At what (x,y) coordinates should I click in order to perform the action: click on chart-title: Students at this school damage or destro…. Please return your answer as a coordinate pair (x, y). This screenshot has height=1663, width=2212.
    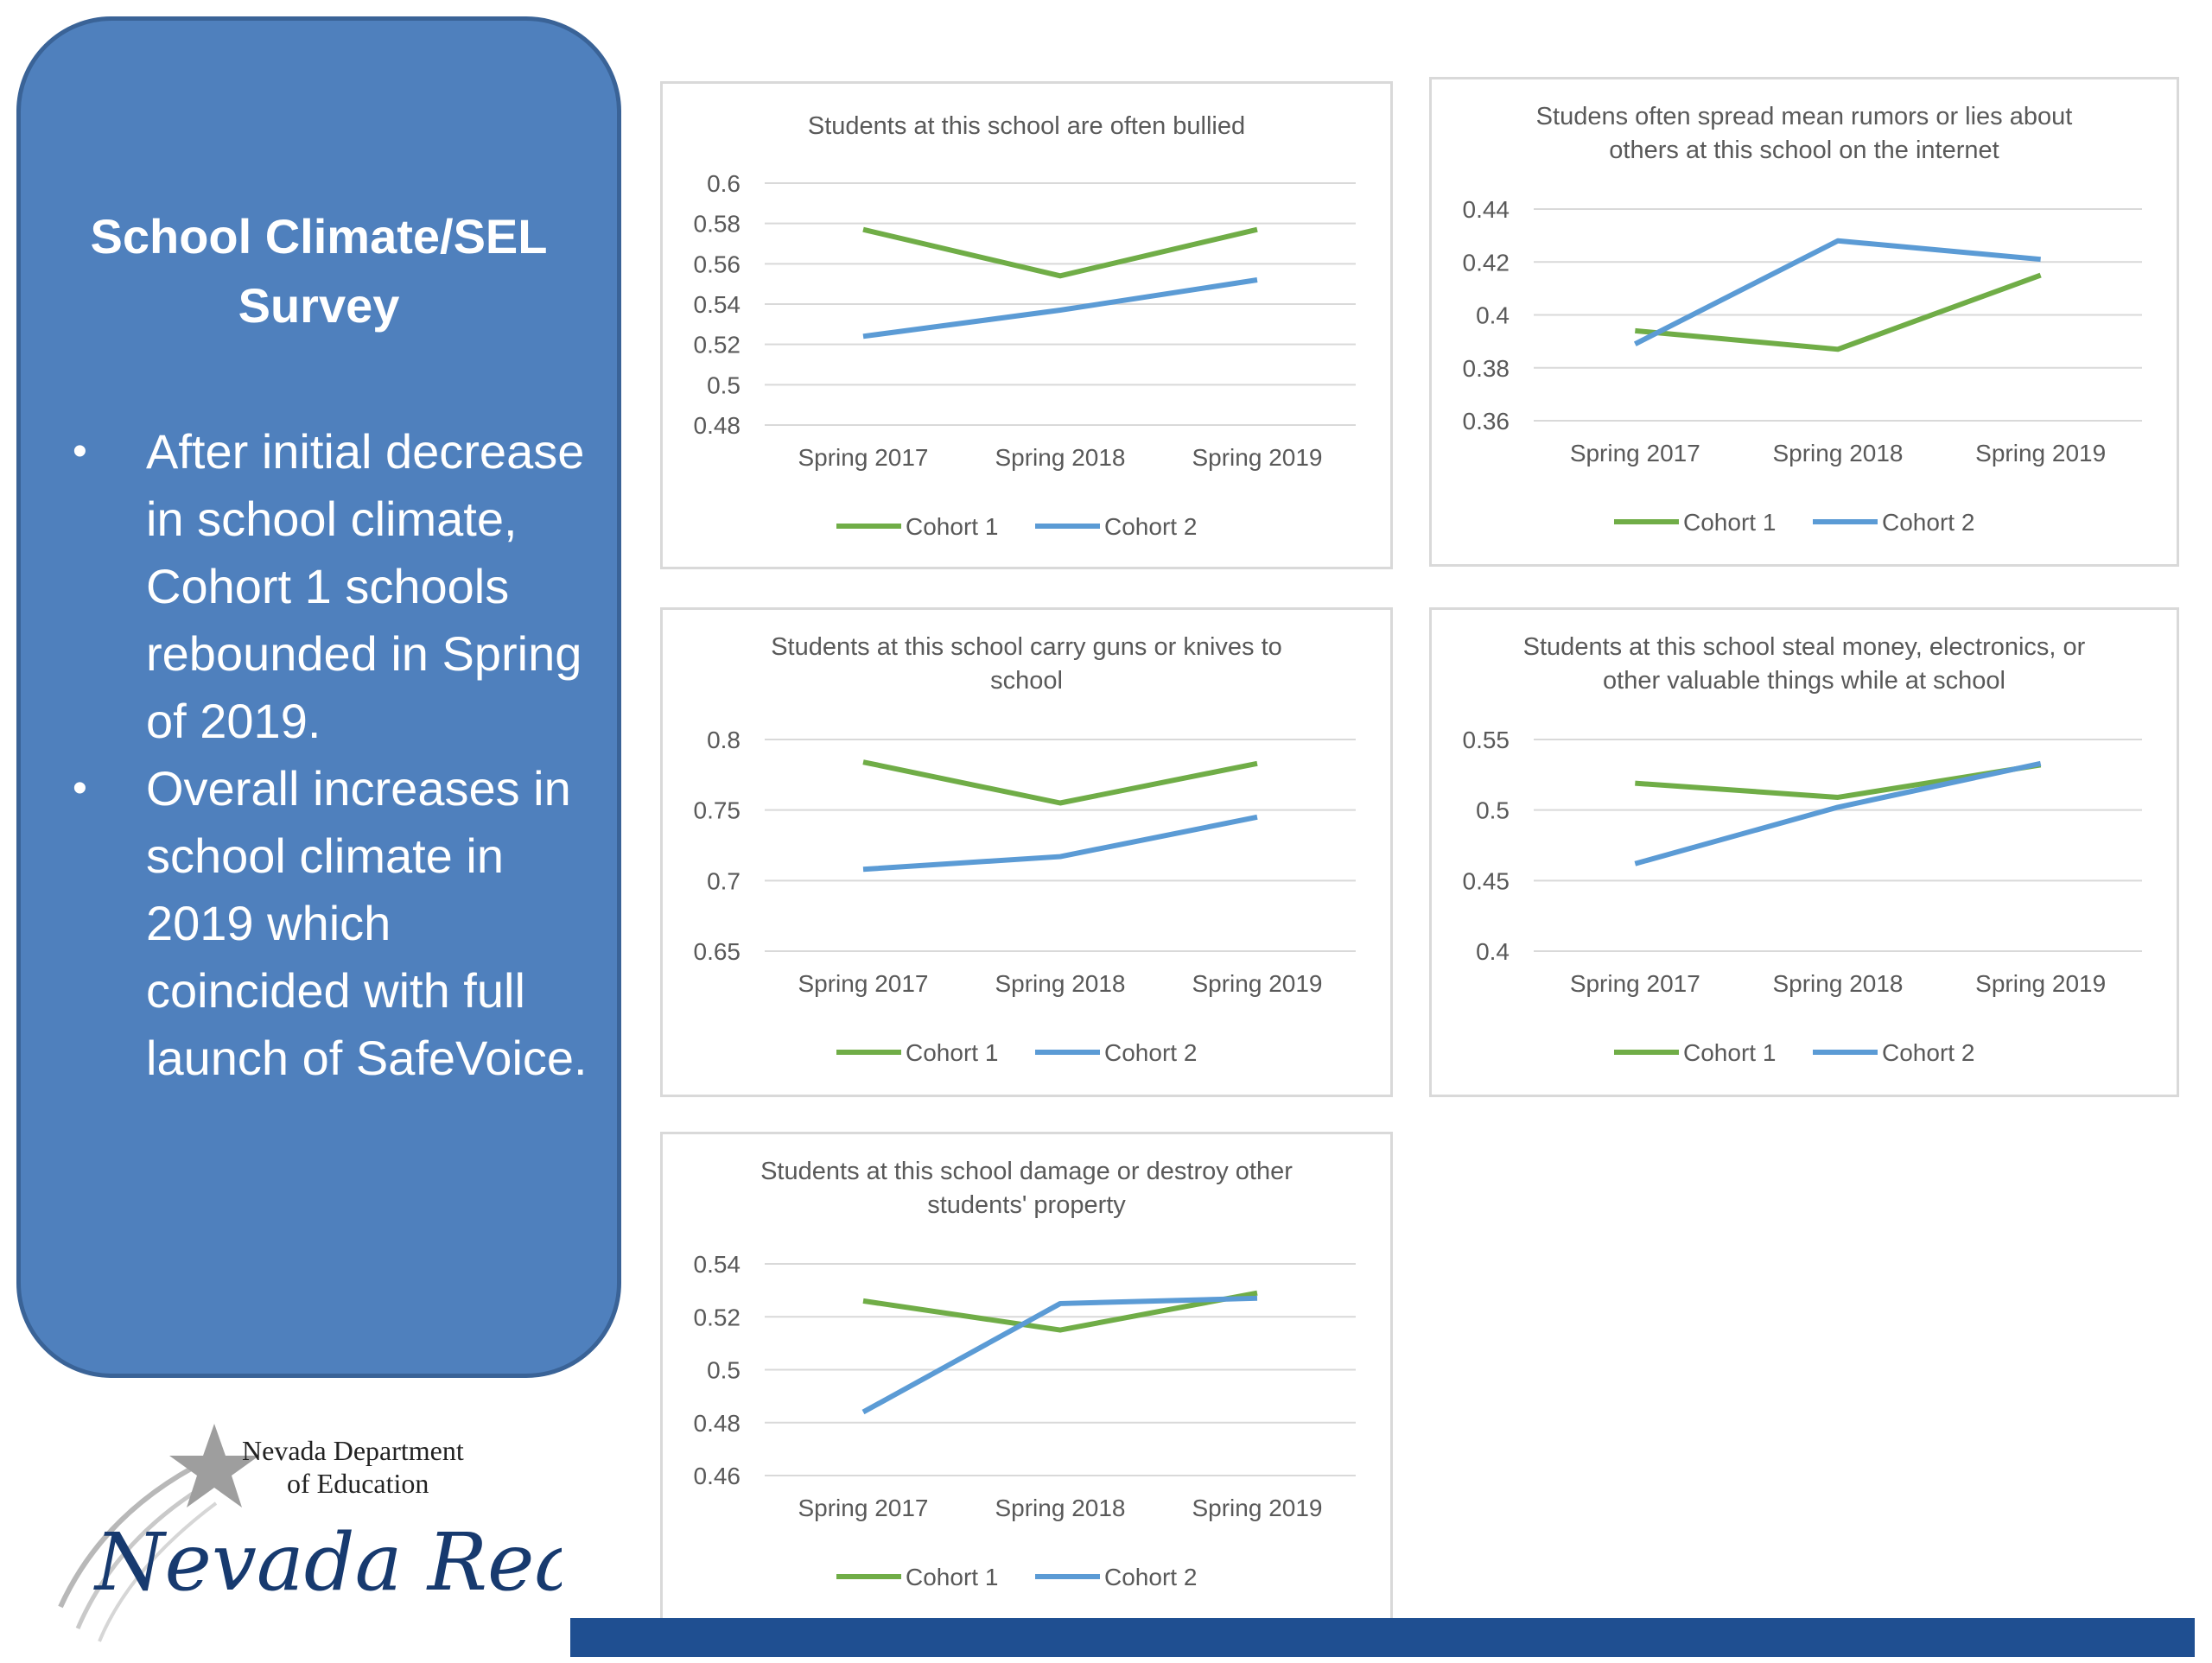
    Looking at the image, I should click on (1026, 1189).